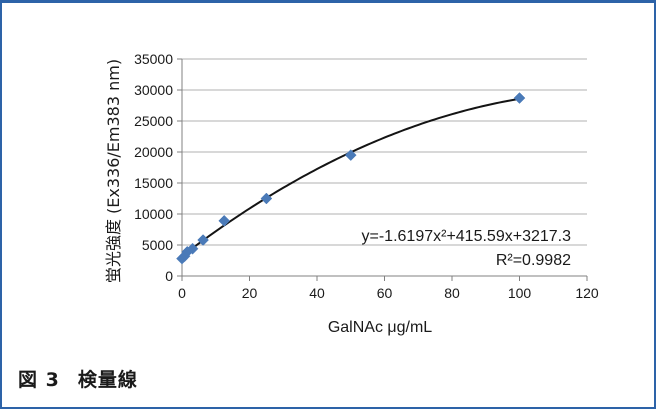 The height and width of the screenshot is (409, 656). I want to click on y-axis-label: 蛍光強度 (Ex336/Em383 nm), so click(113, 171).